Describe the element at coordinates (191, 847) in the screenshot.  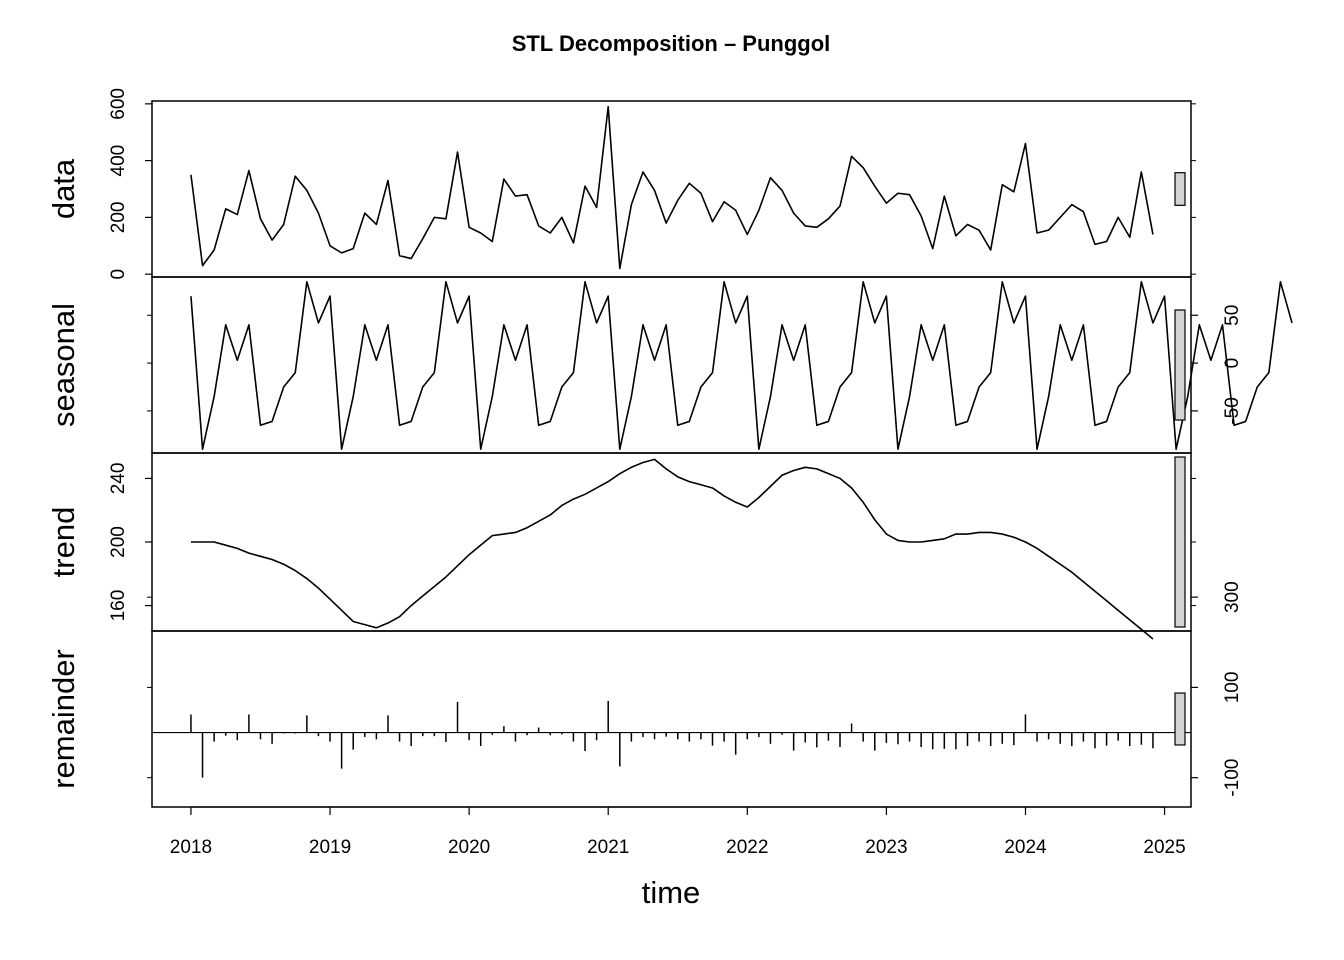
I see `x-tick-label: 2018` at that location.